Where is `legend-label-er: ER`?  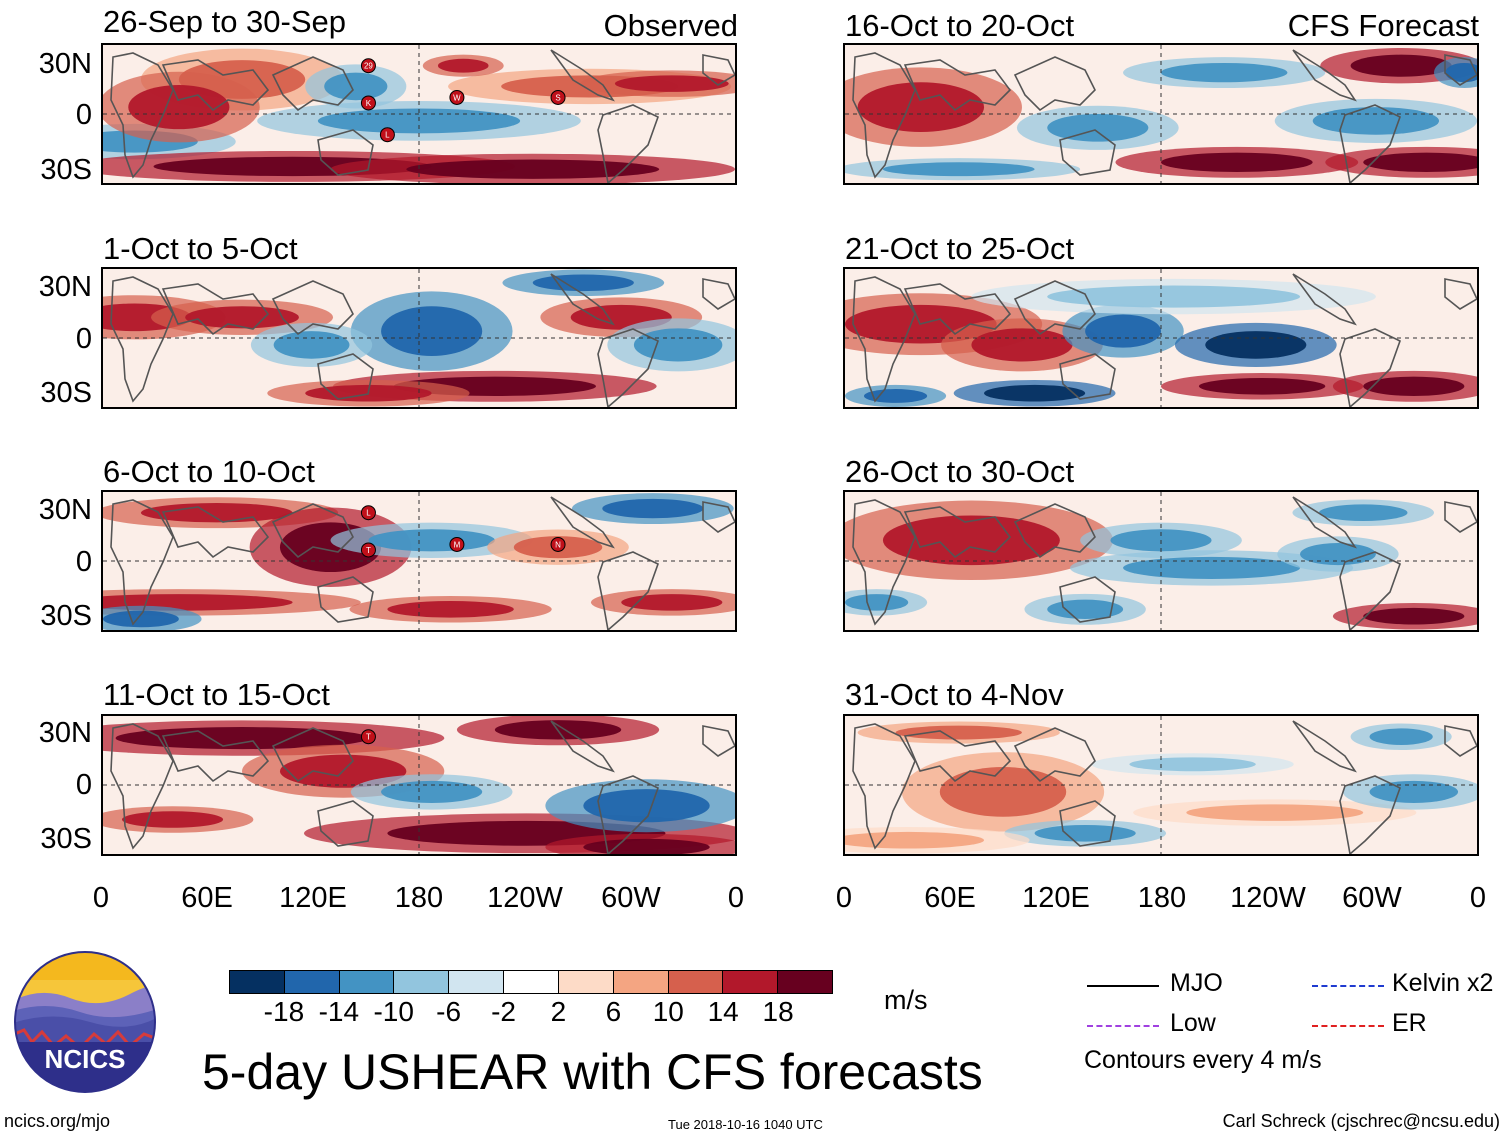 legend-label-er: ER is located at coordinates (1409, 1023).